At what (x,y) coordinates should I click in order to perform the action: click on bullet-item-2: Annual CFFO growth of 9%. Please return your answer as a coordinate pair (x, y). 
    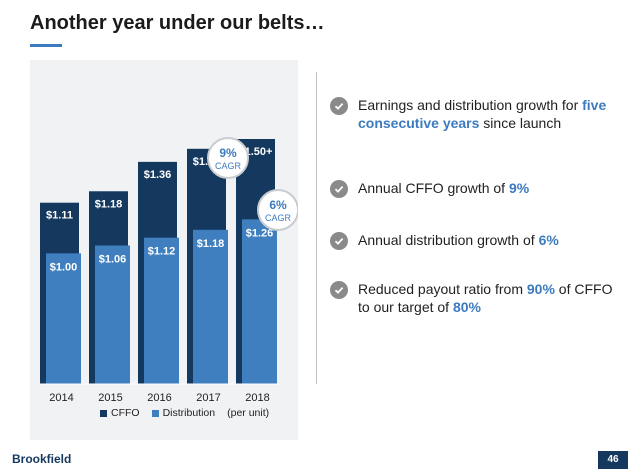
    Looking at the image, I should click on (474, 188).